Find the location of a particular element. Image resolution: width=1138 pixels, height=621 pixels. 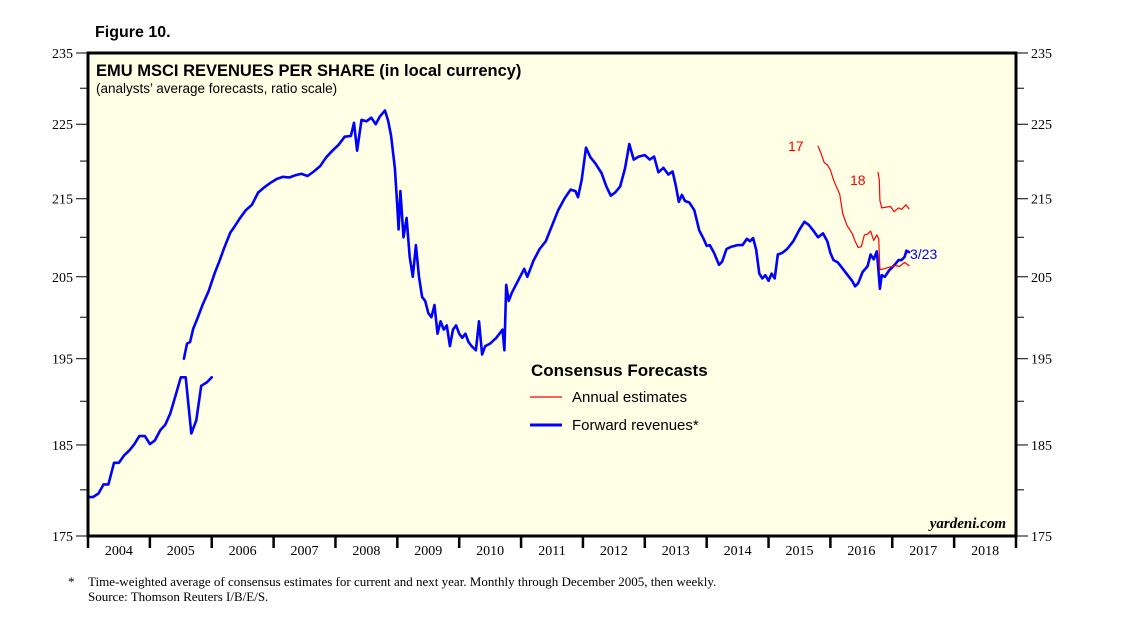

legend-title: Consensus Forecasts is located at coordinates (619, 370).